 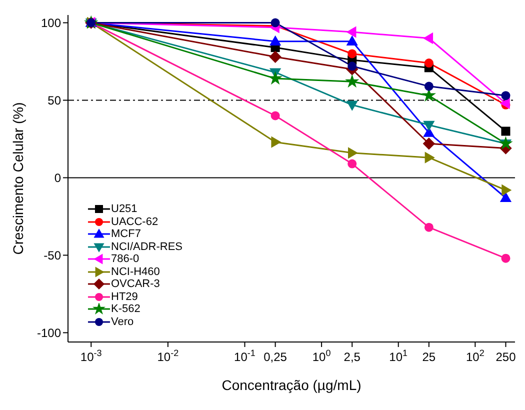 What do you see at coordinates (124, 296) in the screenshot?
I see `legend-label: HT29` at bounding box center [124, 296].